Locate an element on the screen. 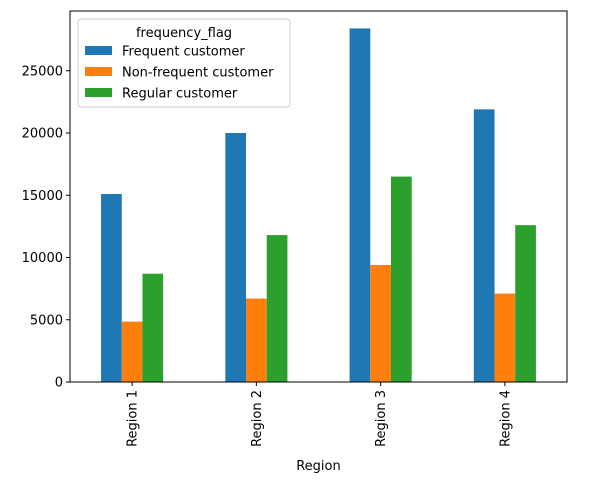  x-tick-label: Region 2 is located at coordinates (257, 418).